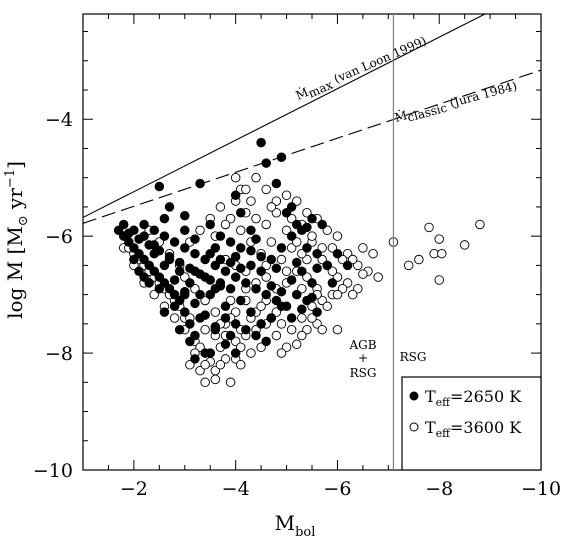 Image resolution: width=570 pixels, height=544 pixels. What do you see at coordinates (53, 471) in the screenshot?
I see `y-tick-label: −10` at bounding box center [53, 471].